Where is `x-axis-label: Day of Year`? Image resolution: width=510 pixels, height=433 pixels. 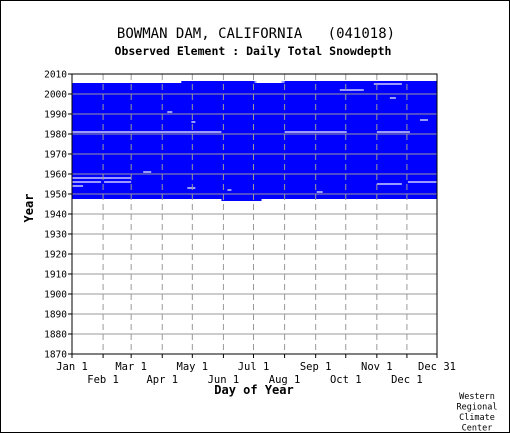
x-axis-label: Day of Year is located at coordinates (253, 390).